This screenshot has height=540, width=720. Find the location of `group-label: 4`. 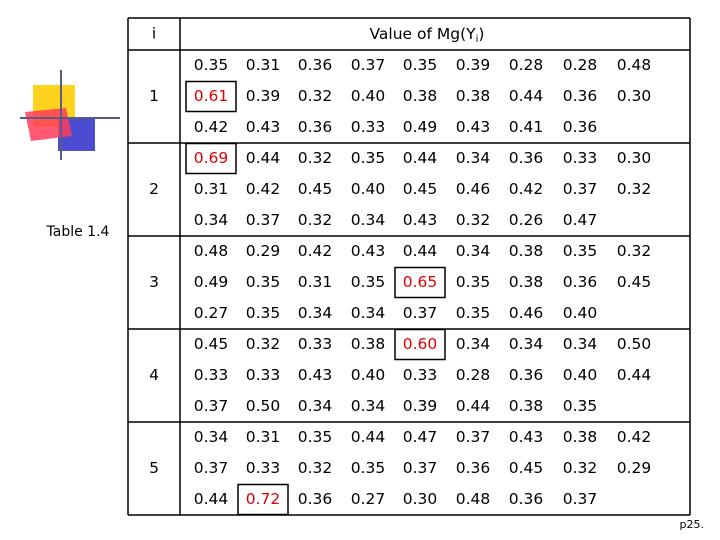

group-label: 4 is located at coordinates (154, 375).